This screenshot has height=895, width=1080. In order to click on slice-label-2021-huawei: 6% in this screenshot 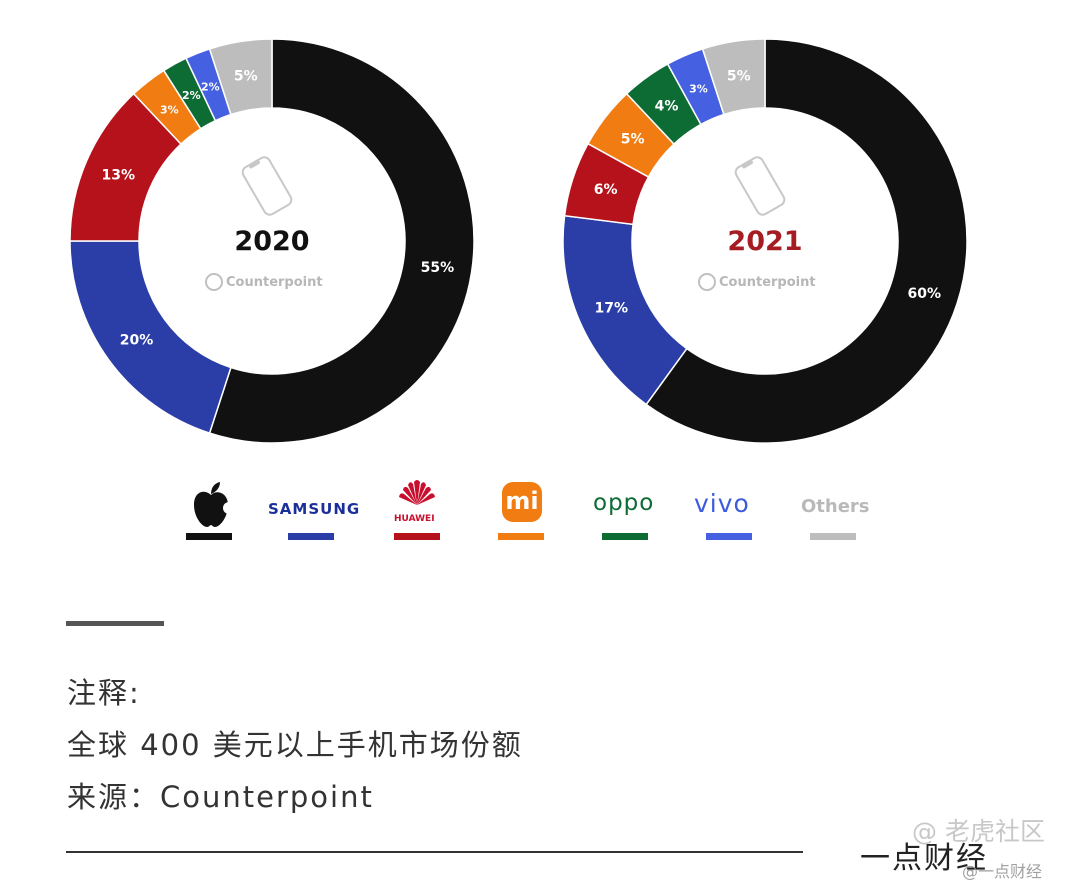, I will do `click(606, 190)`.